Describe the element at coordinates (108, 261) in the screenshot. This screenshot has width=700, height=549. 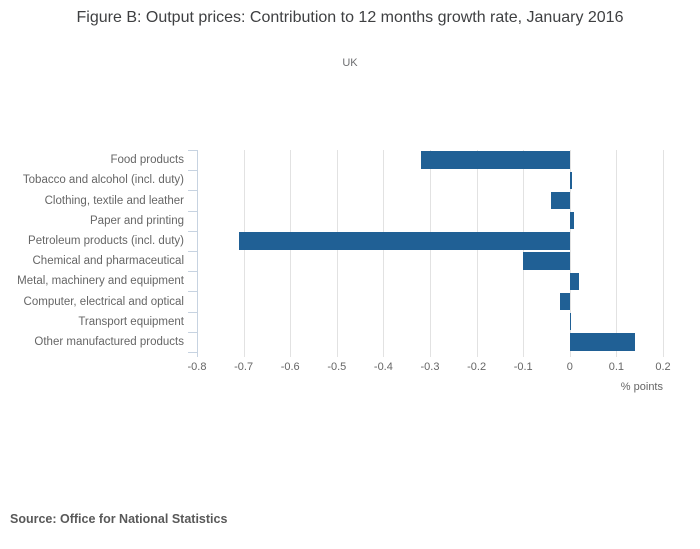
I see `category-label: Chemical and pharmaceutical` at that location.